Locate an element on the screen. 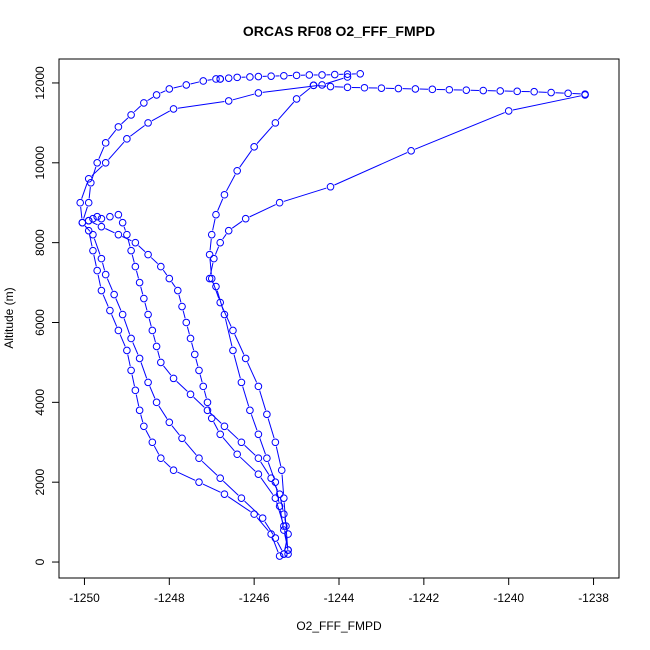 The image size is (650, 650). x-tick-label: -1250 is located at coordinates (84, 598).